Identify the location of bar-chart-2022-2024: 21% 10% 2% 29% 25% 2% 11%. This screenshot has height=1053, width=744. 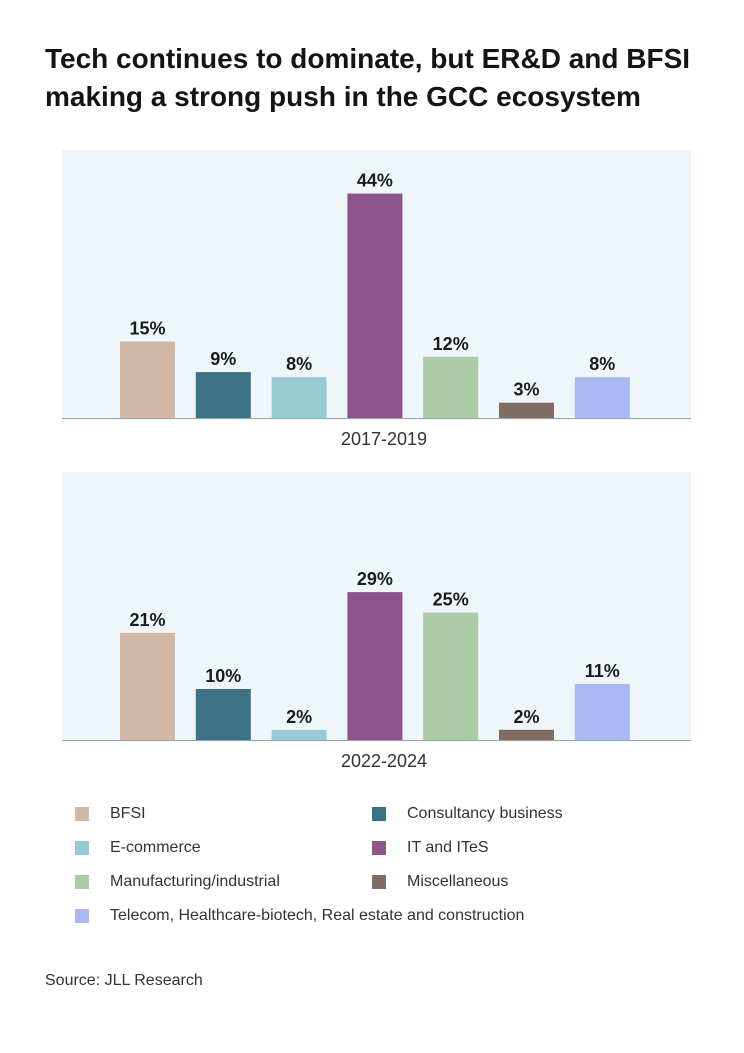
(376, 655).